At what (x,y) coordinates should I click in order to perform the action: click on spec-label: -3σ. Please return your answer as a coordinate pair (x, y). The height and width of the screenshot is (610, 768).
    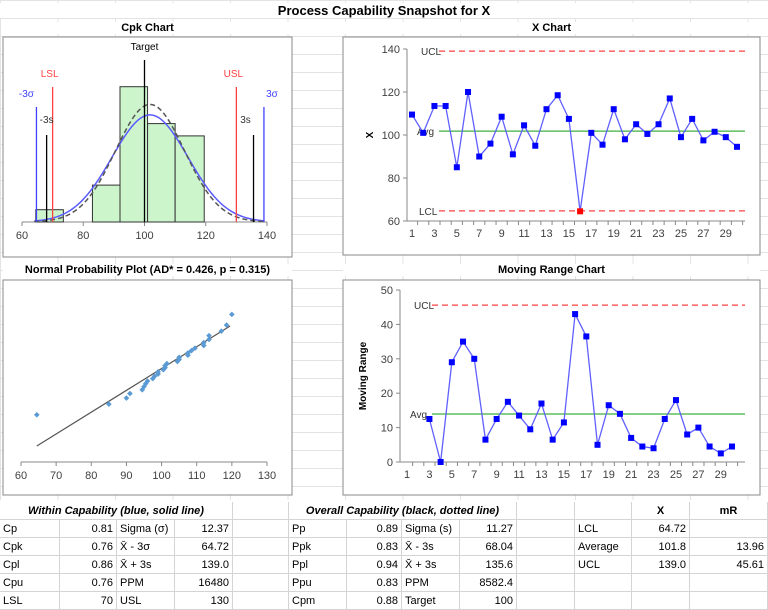
    Looking at the image, I should click on (27, 94).